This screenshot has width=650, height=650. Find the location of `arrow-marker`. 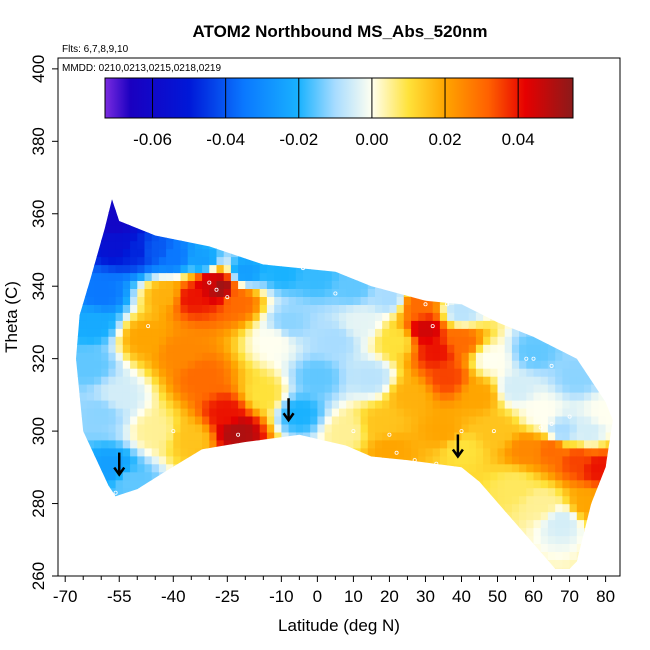

arrow-marker is located at coordinates (119, 464).